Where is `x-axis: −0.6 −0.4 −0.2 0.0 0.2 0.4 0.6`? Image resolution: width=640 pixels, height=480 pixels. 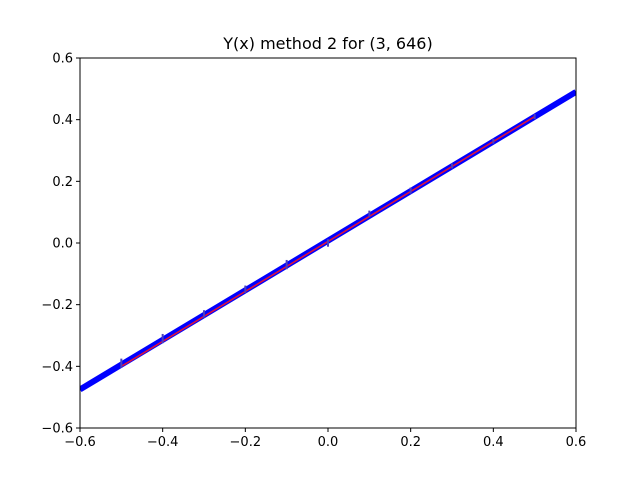 x-axis: −0.6 −0.4 −0.2 0.0 0.2 0.4 0.6 is located at coordinates (325, 439).